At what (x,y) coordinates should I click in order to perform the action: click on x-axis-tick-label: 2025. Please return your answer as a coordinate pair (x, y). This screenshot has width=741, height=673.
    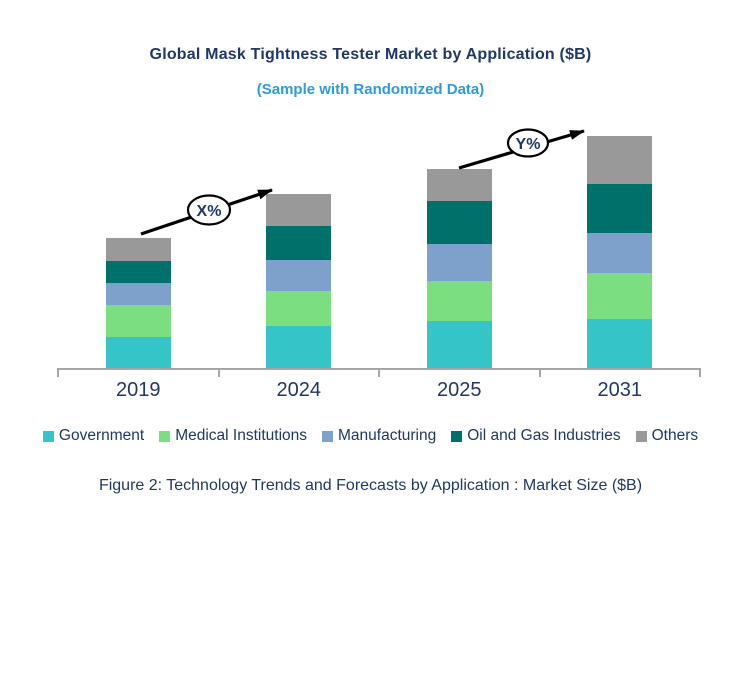
    Looking at the image, I should click on (459, 390).